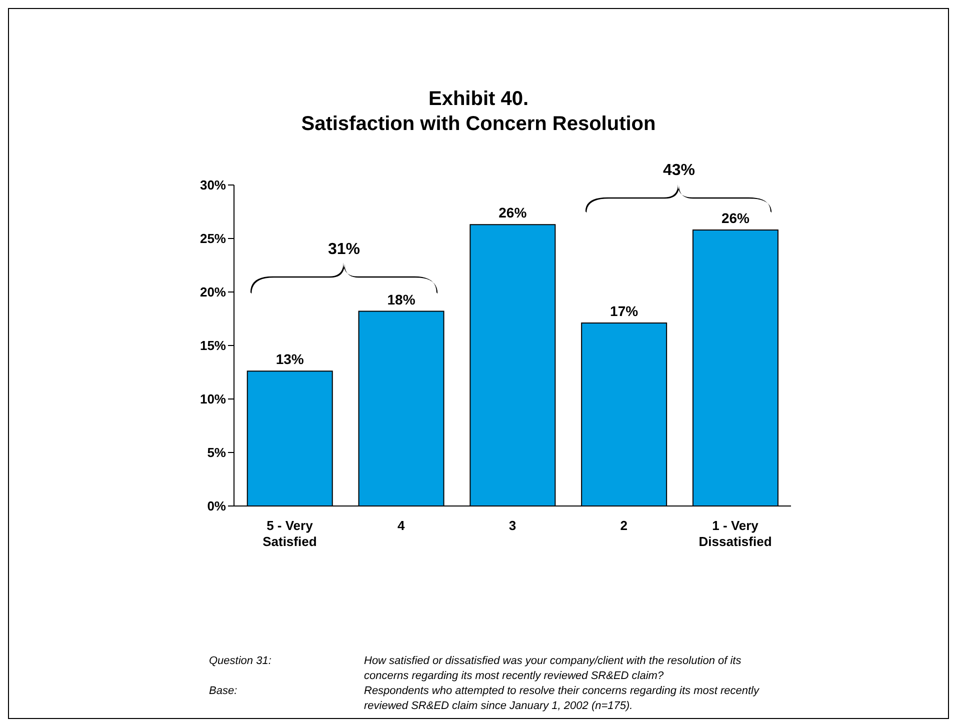  I want to click on y-tick-label: 15%, so click(213, 346).